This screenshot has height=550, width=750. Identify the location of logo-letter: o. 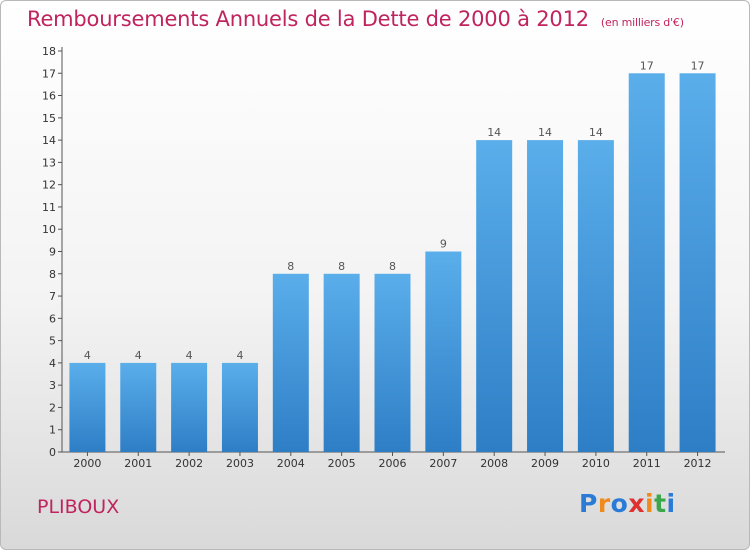
(619, 503).